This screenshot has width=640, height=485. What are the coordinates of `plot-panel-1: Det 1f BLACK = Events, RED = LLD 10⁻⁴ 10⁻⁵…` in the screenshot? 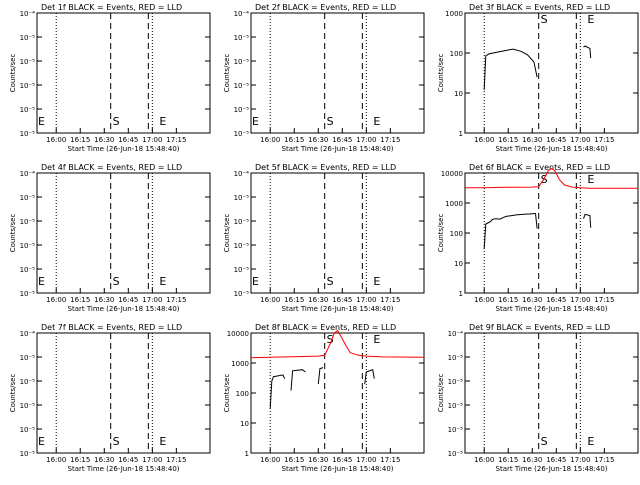 It's located at (110, 78).